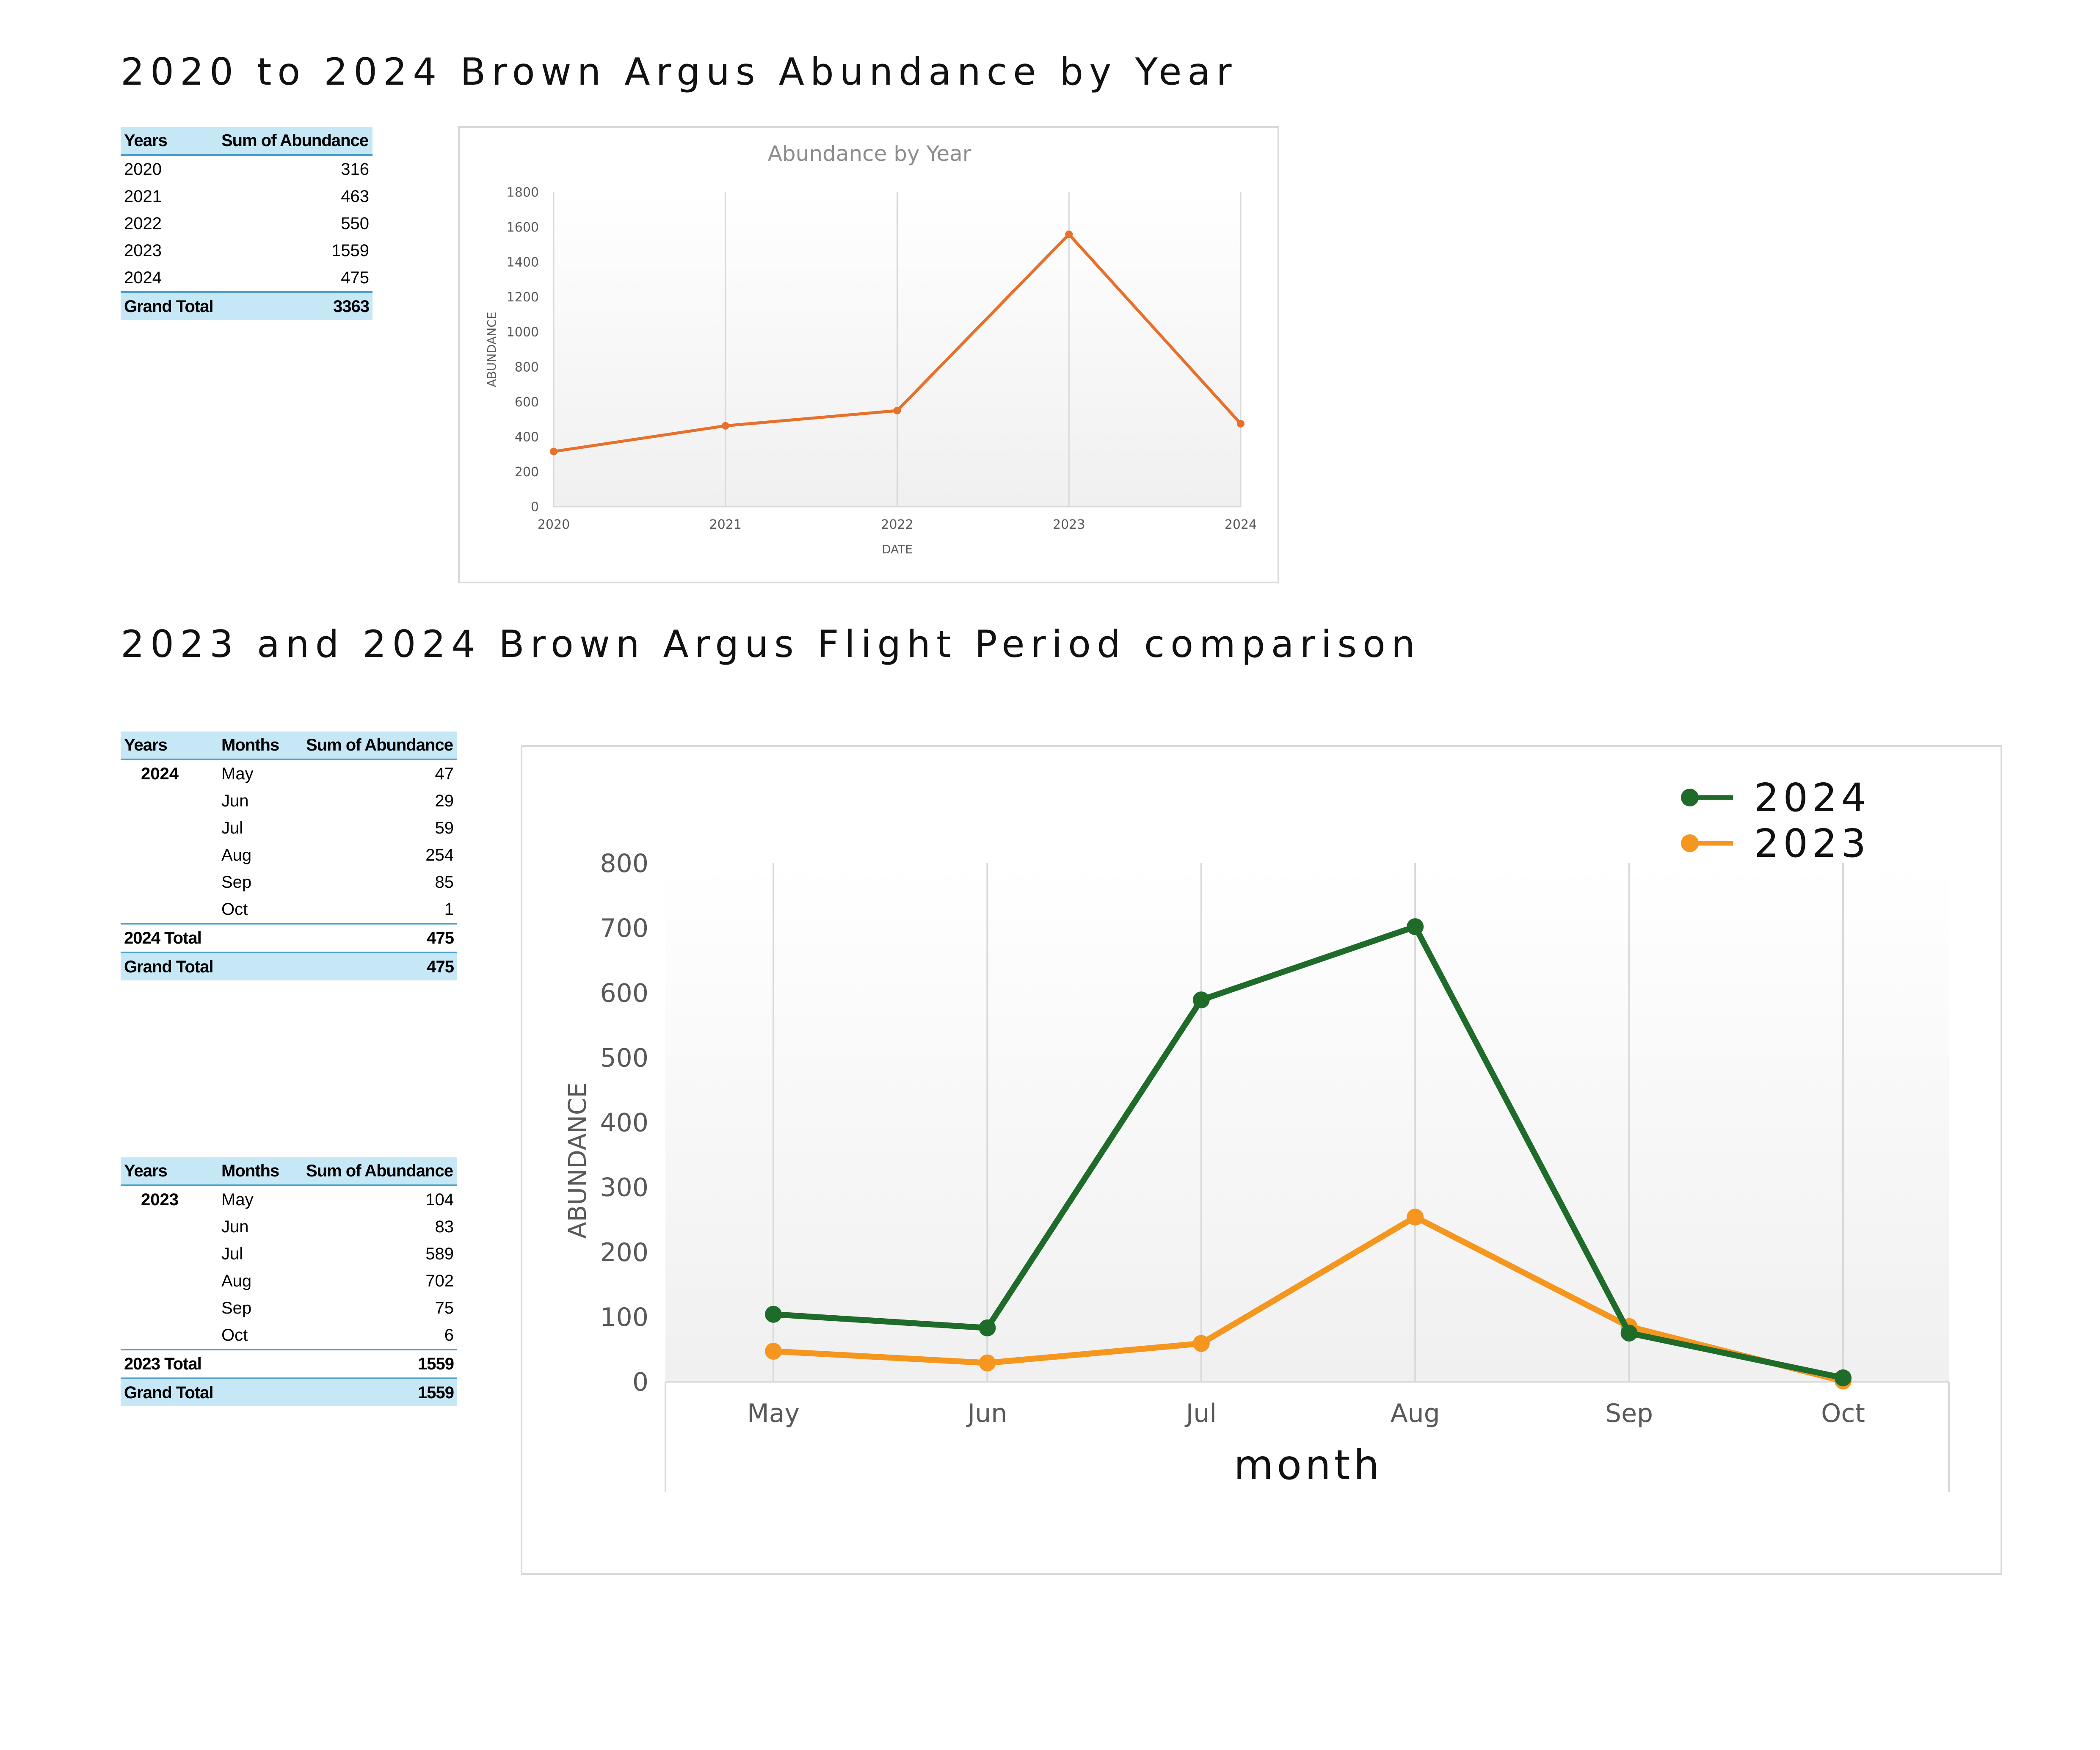 The image size is (2100, 1750). I want to click on subtotal-label: 2023 Total, so click(212, 1363).